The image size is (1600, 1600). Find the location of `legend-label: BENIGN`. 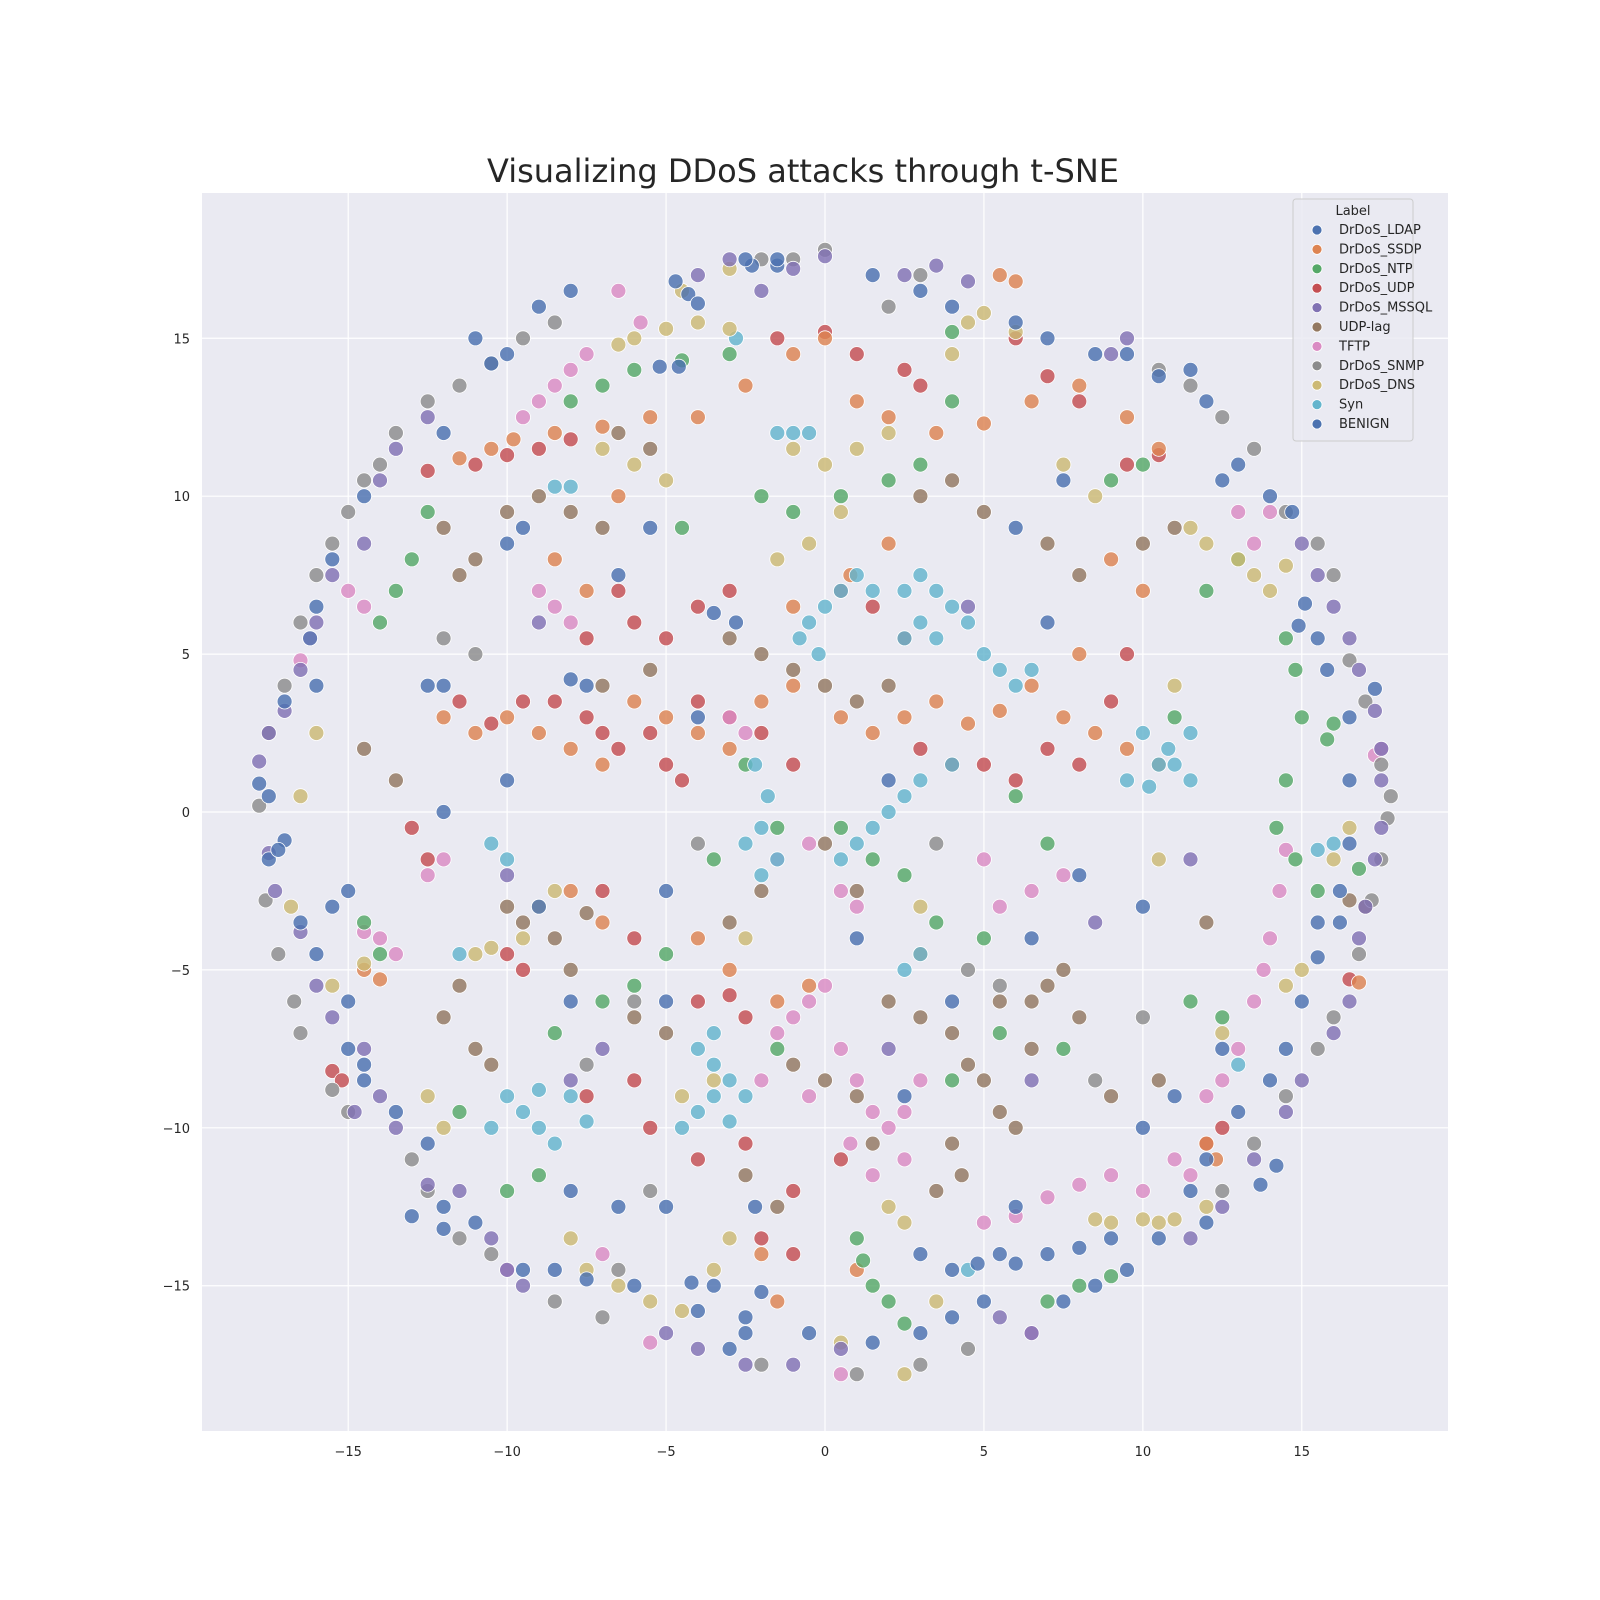

legend-label: BENIGN is located at coordinates (1364, 424).